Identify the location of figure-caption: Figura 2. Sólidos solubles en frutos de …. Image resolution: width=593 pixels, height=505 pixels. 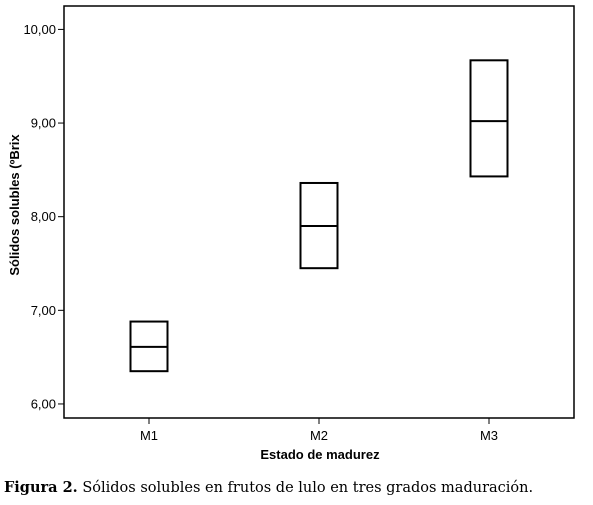
(268, 487).